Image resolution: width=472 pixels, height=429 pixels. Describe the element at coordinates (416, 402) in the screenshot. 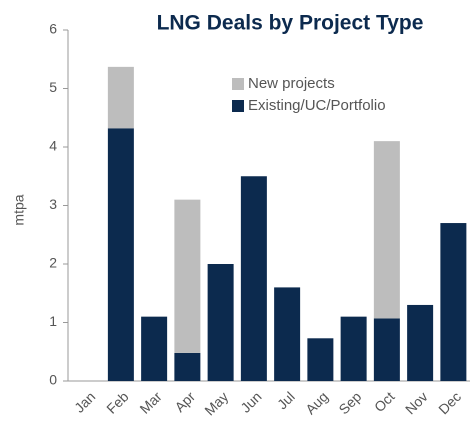

I see `x-tick-label: Nov` at that location.